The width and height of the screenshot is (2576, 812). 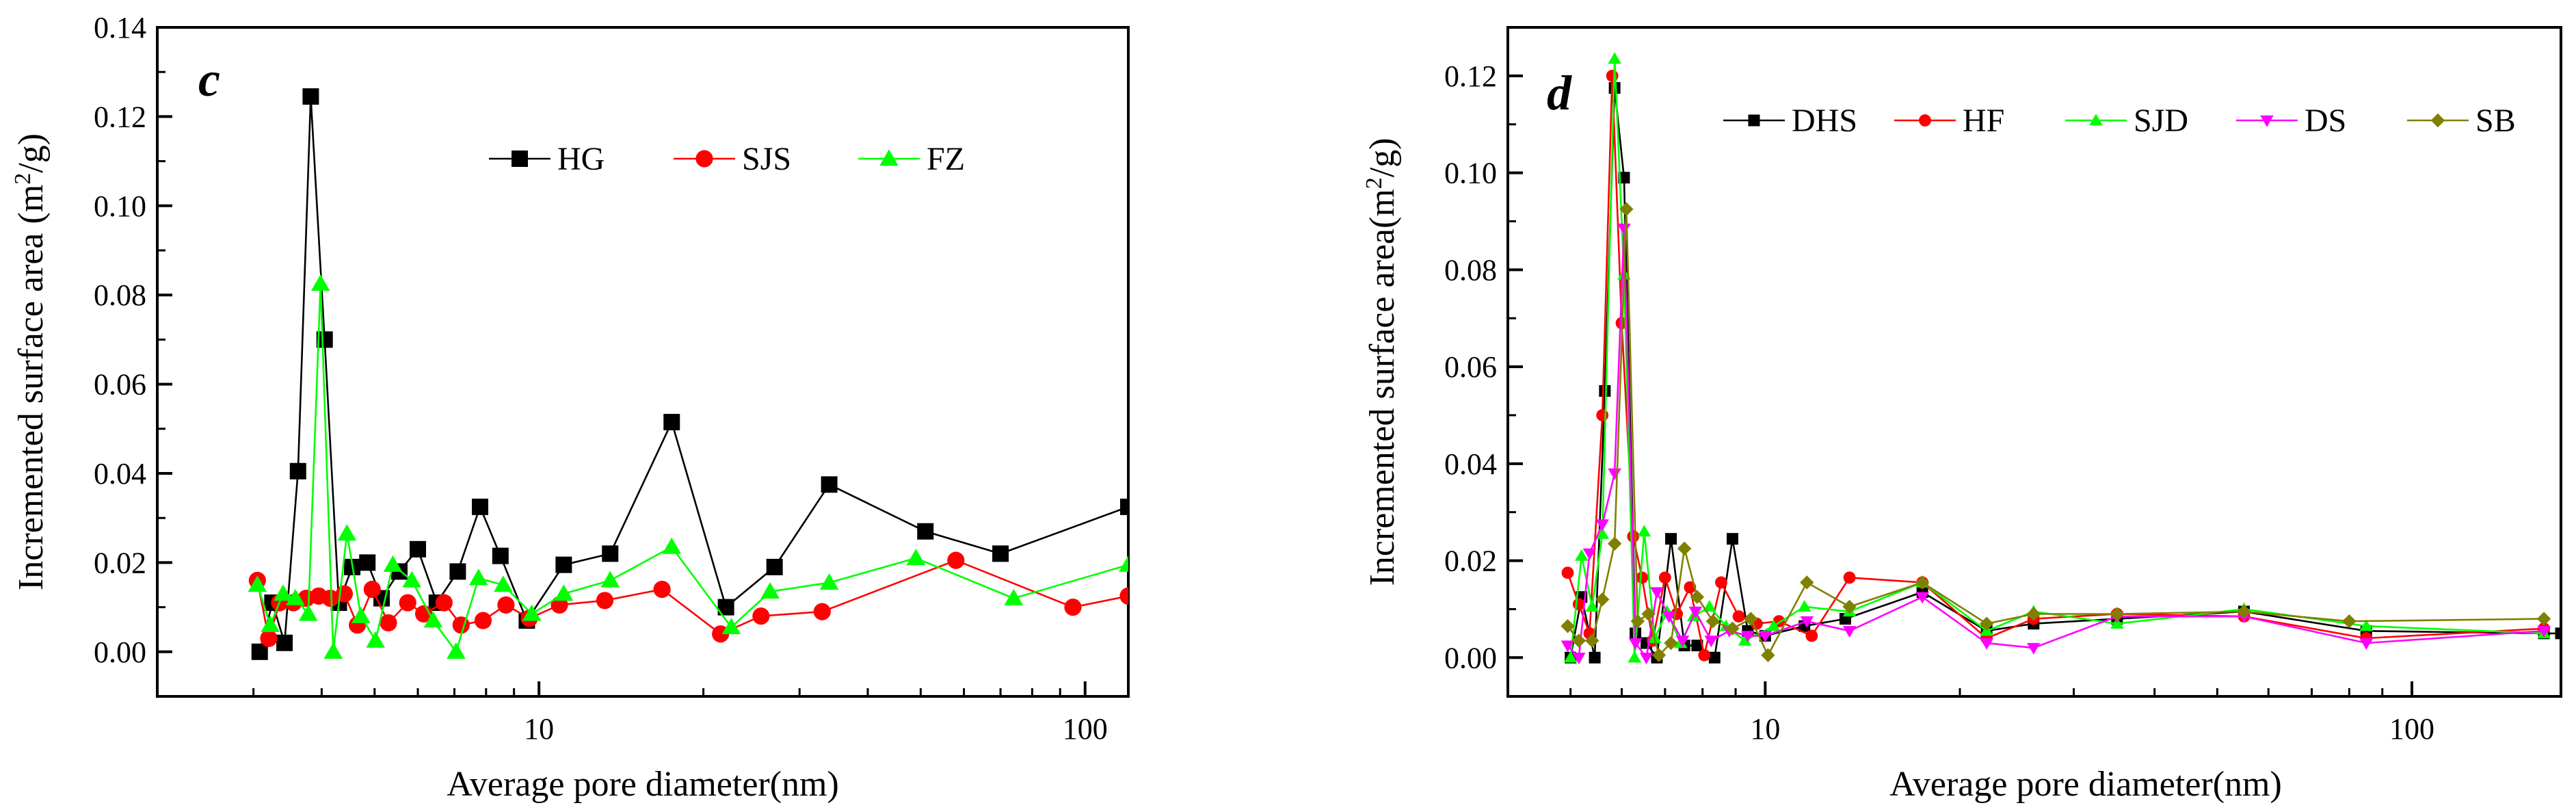 I want to click on panel-d-y-title-end: /g), so click(x=1382, y=157).